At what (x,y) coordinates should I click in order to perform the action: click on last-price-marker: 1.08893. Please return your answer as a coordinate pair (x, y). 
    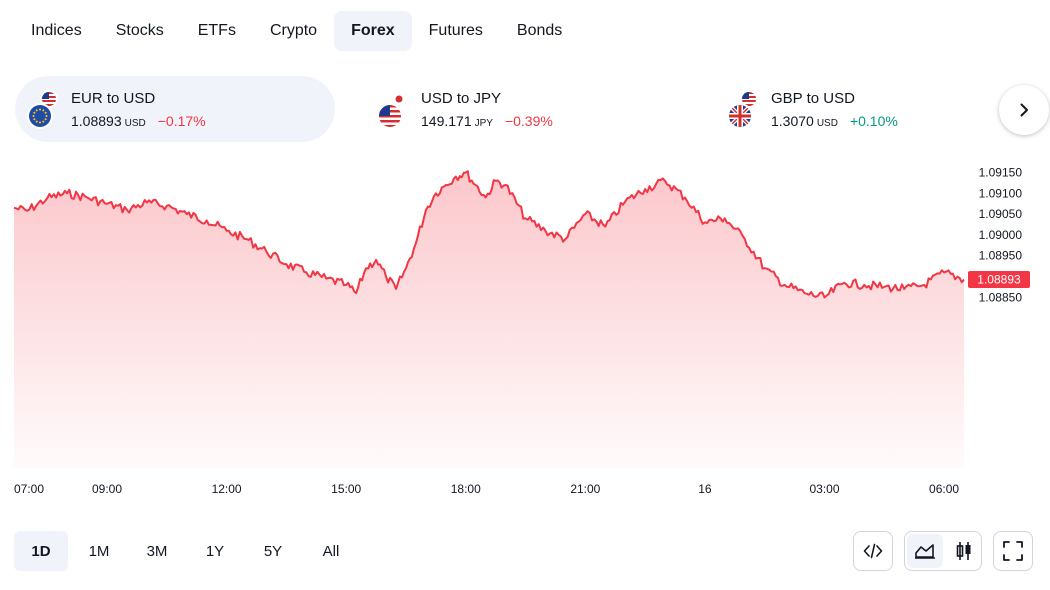
    Looking at the image, I should click on (999, 279).